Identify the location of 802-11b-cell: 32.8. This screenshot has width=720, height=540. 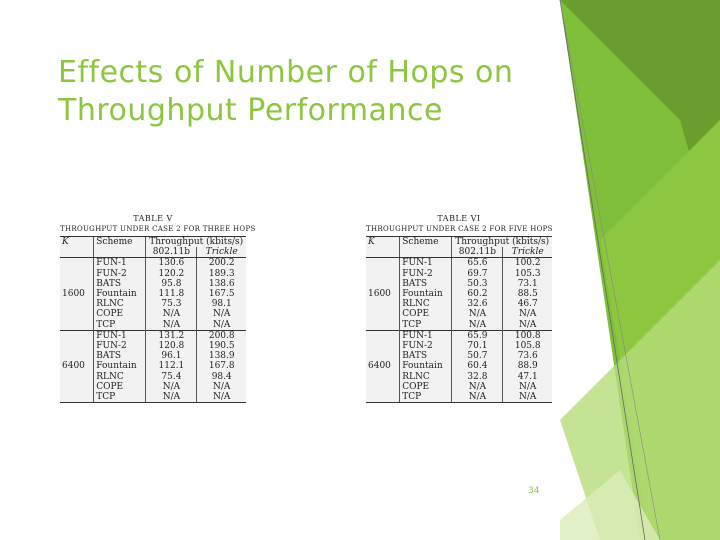
(477, 376).